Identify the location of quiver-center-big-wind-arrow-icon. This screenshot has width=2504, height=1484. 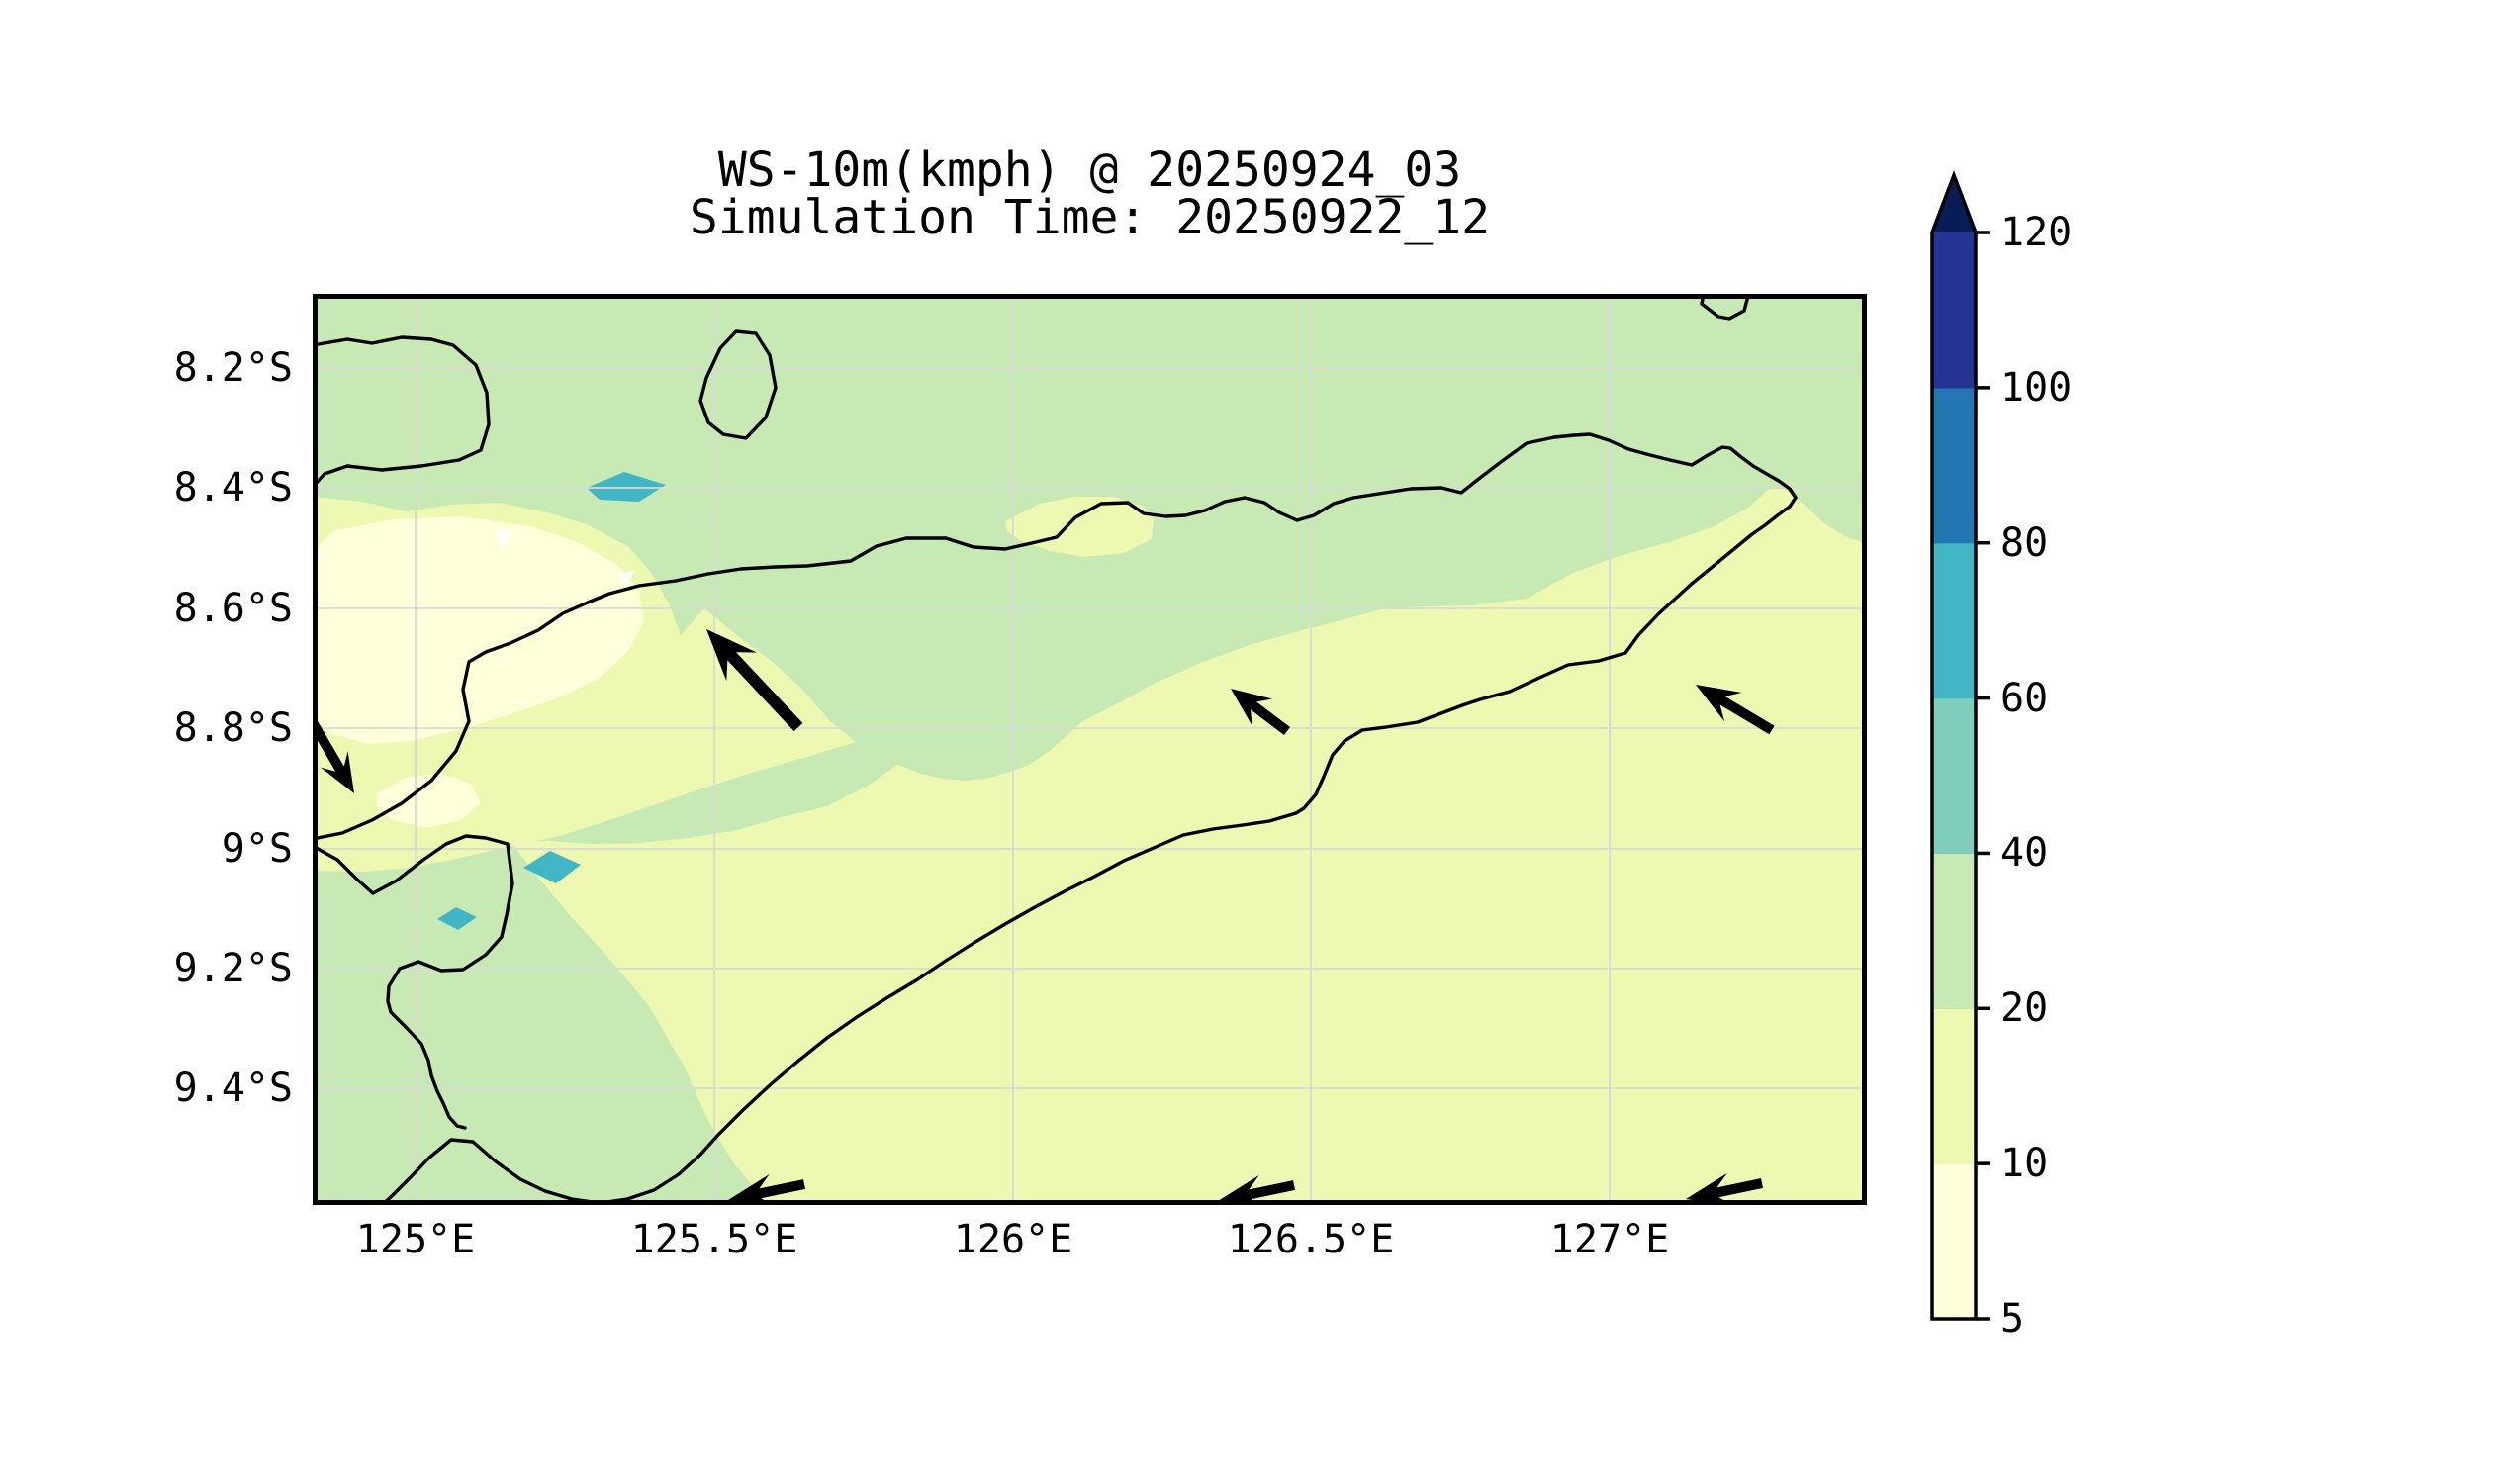
(754, 680).